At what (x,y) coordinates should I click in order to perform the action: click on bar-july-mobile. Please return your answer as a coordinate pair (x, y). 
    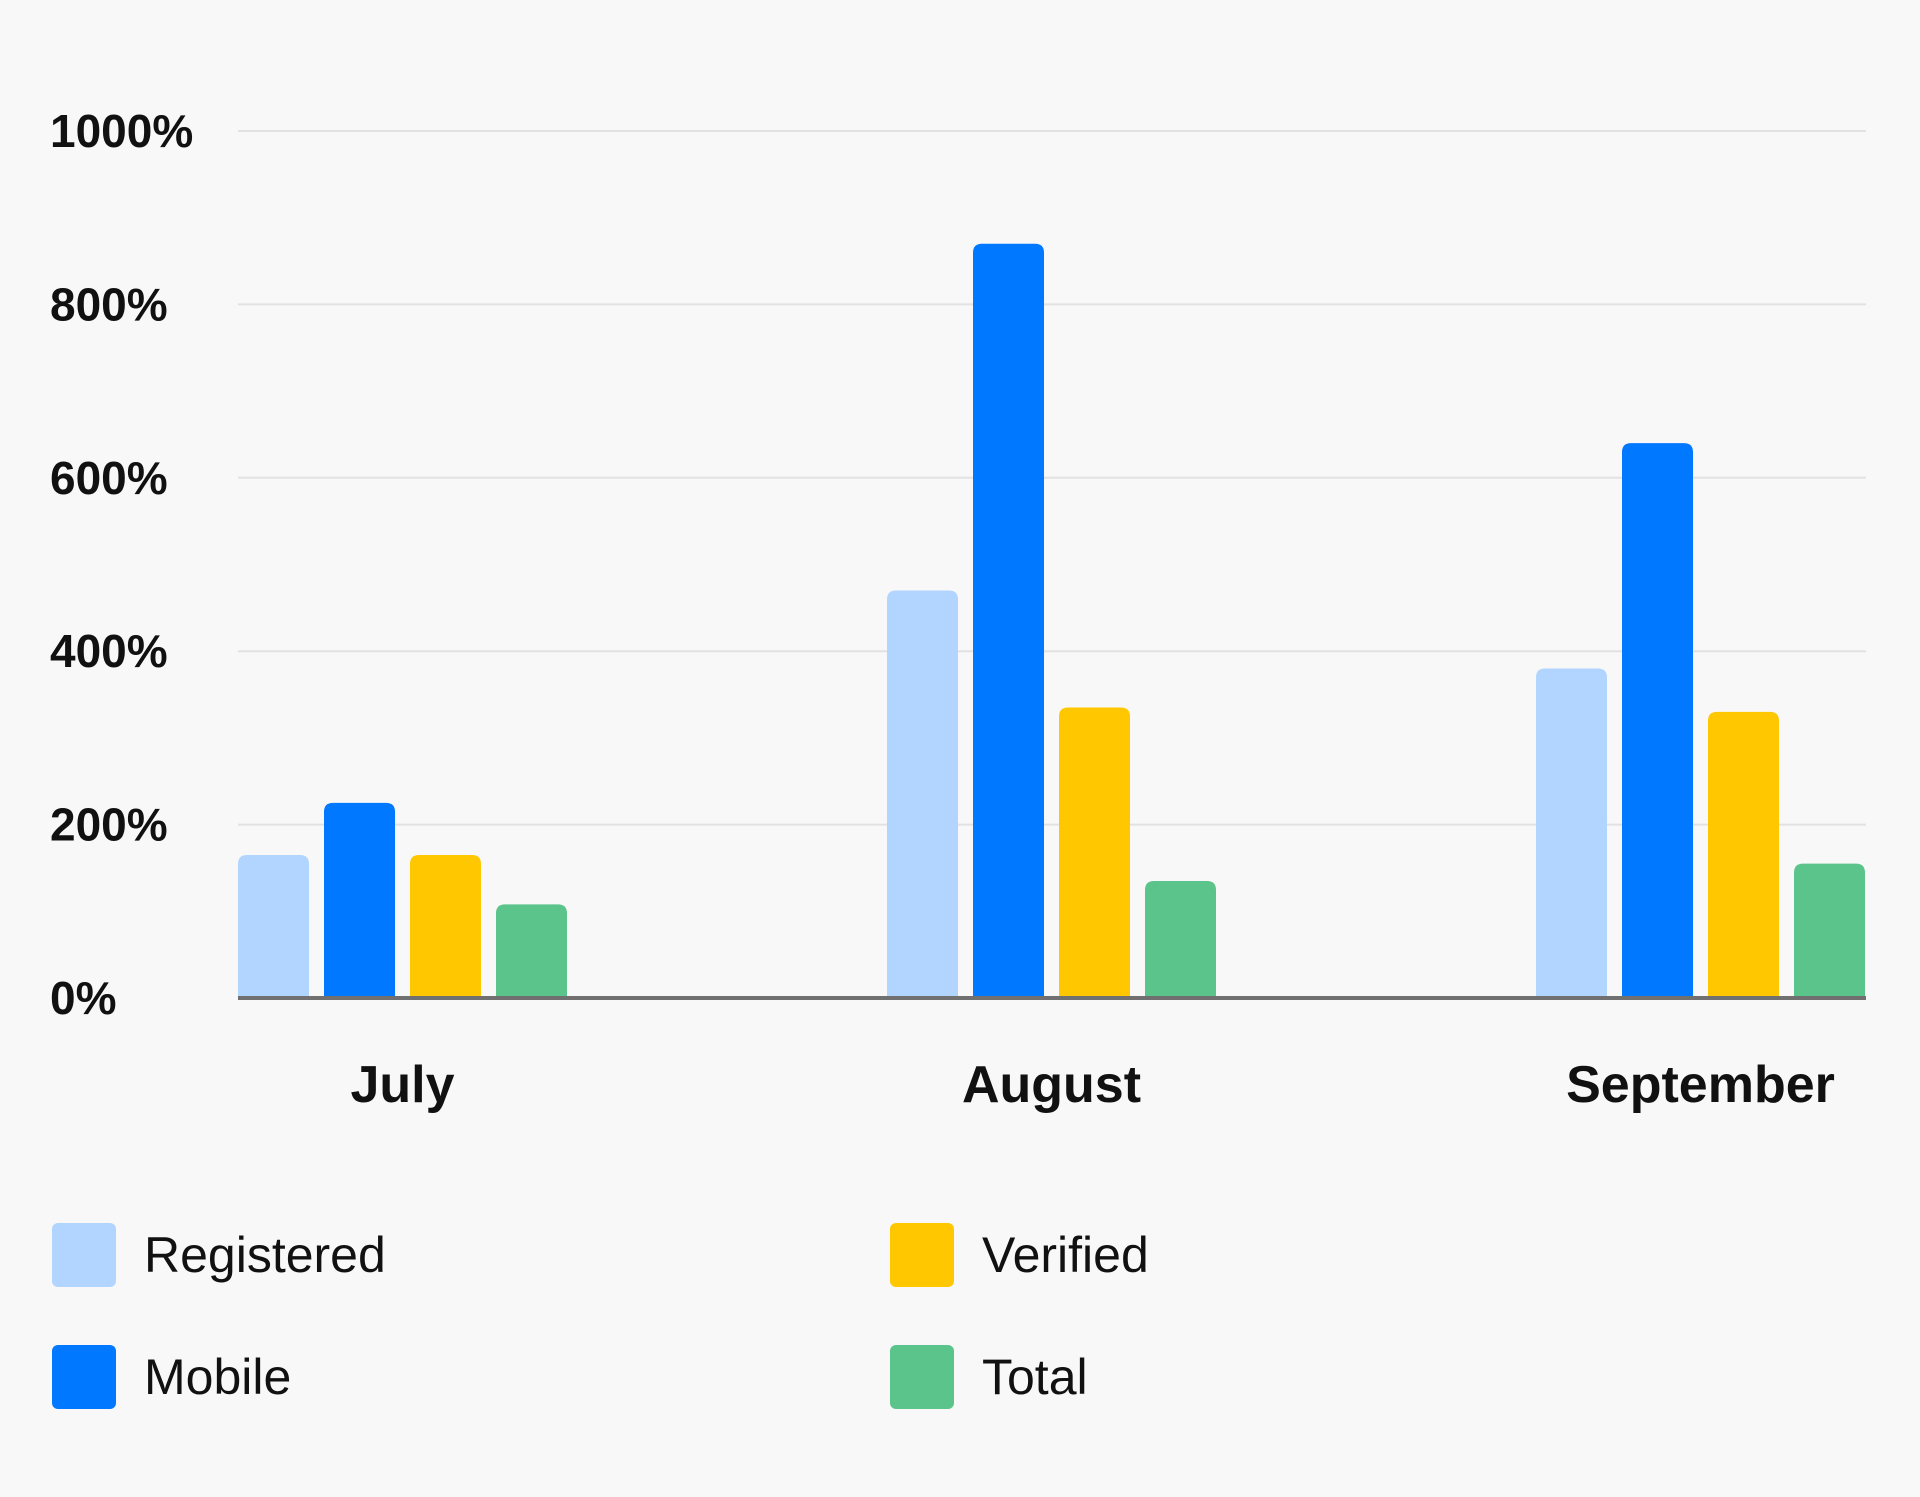
    Looking at the image, I should click on (359, 900).